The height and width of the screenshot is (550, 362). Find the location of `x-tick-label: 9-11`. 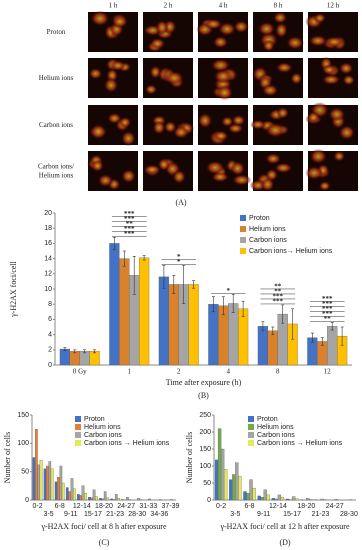

x-tick-label: 9-11 is located at coordinates (264, 514).